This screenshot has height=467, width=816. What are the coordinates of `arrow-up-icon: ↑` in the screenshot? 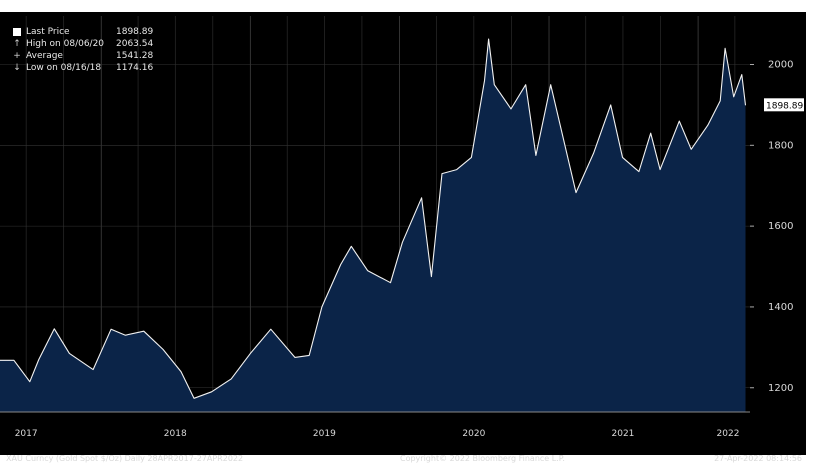 It's located at (17, 44).